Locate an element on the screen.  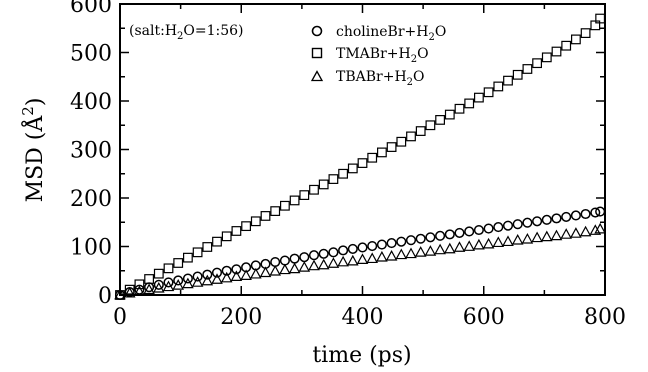
y-tick-label: 300 is located at coordinates (91, 151).